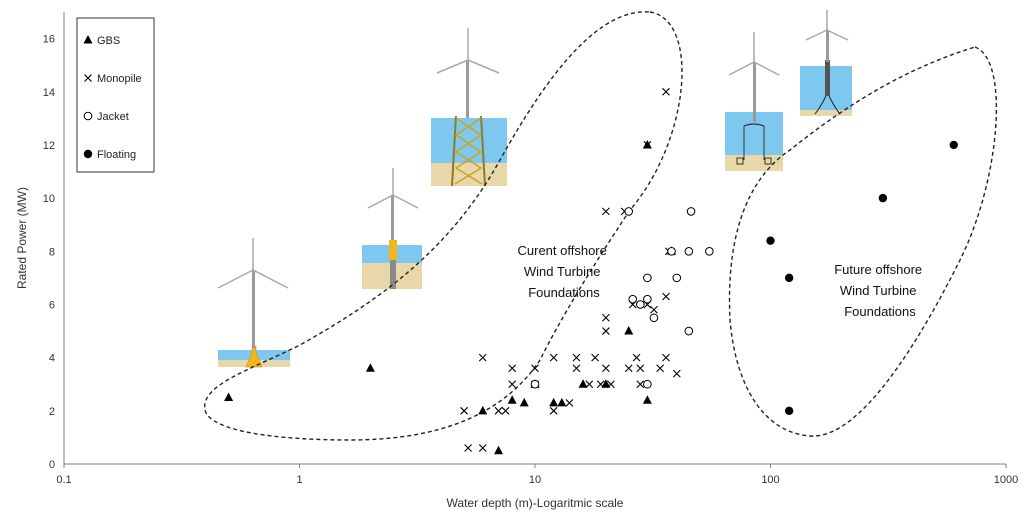  I want to click on current-region-label-line-2: Wind Turbine, so click(562, 271).